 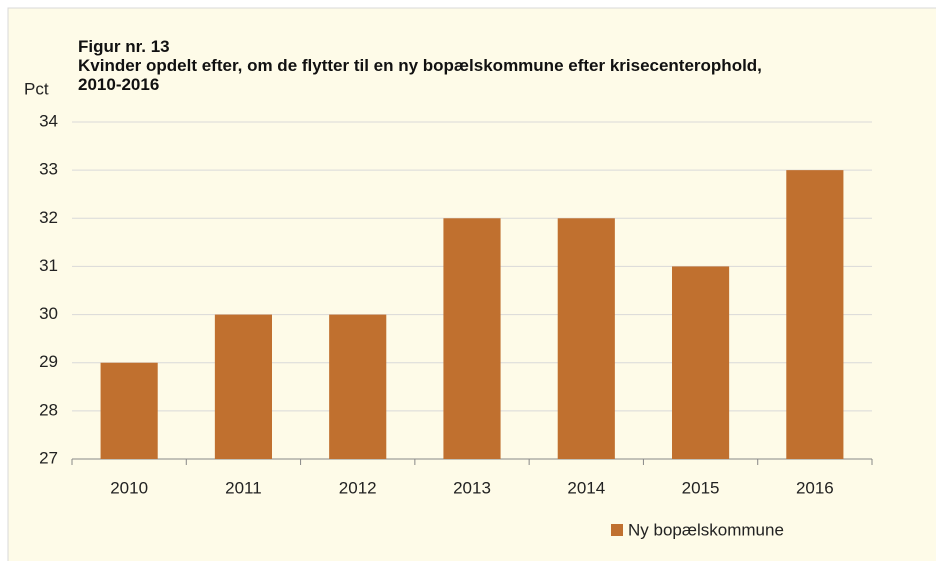 I want to click on x-tick-label: 2015, so click(x=701, y=487).